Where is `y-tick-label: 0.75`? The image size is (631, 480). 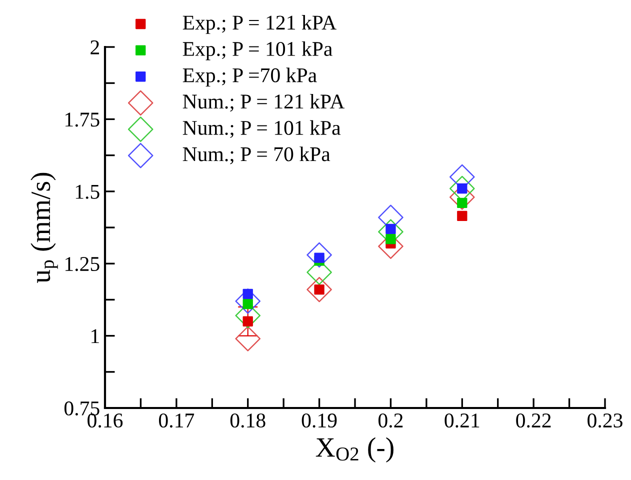 y-tick-label: 0.75 is located at coordinates (82, 408).